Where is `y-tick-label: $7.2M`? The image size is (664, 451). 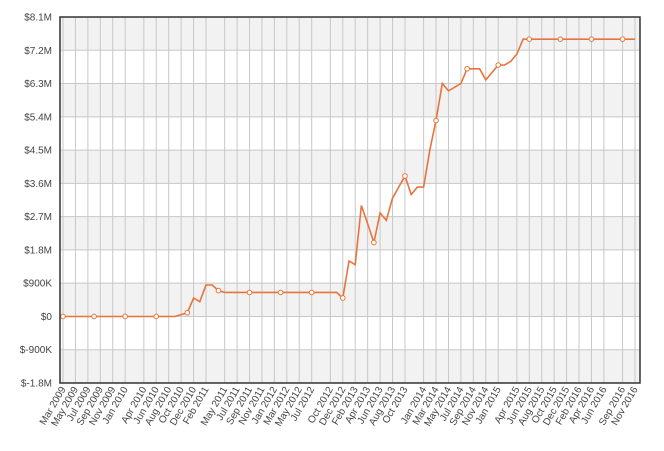
y-tick-label: $7.2M is located at coordinates (38, 51).